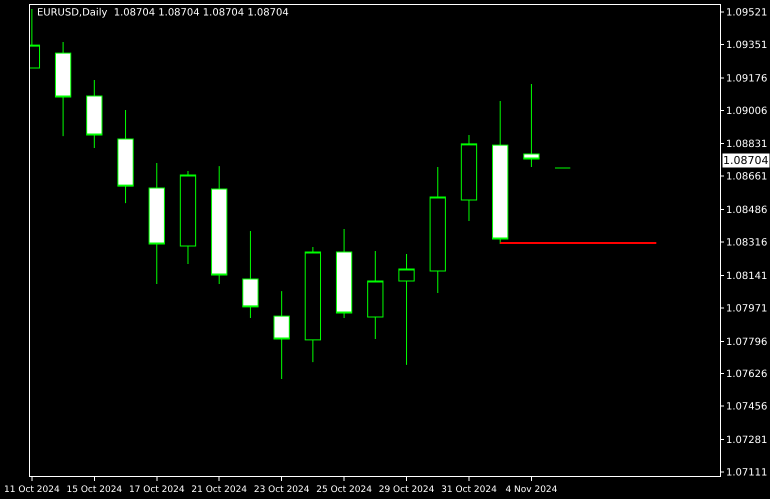 The width and height of the screenshot is (770, 499). What do you see at coordinates (747, 45) in the screenshot?
I see `y-tick-label: 1.09351` at bounding box center [747, 45].